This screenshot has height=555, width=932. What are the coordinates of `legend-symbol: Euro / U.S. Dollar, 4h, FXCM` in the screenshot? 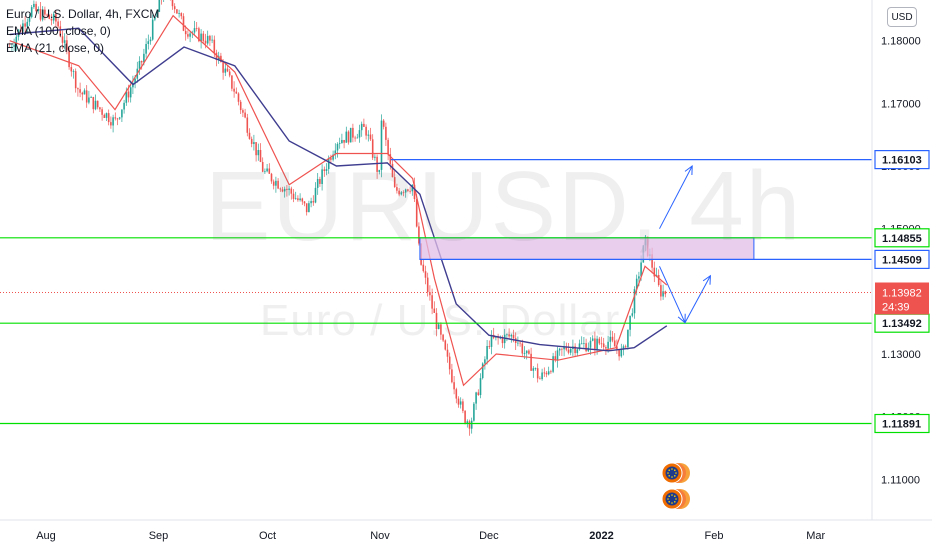 It's located at (83, 14).